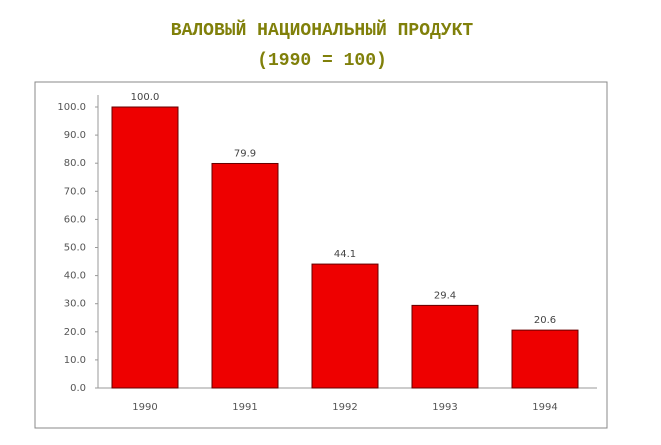 Image resolution: width=661 pixels, height=445 pixels. I want to click on x-tick-label: 1993, so click(444, 407).